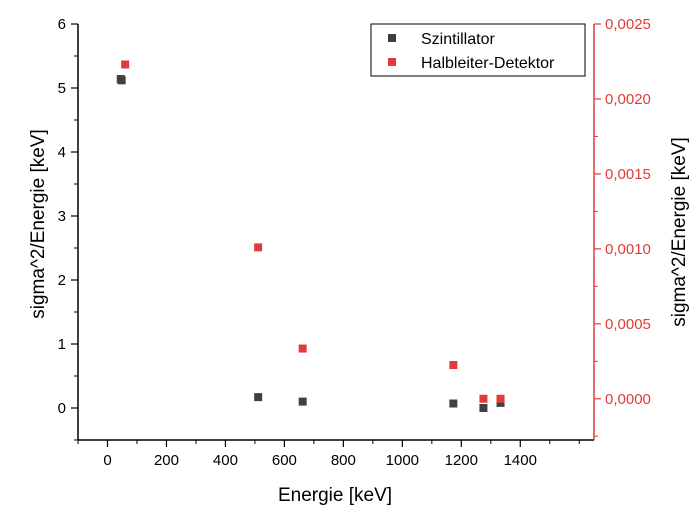 The height and width of the screenshot is (509, 694). What do you see at coordinates (62, 88) in the screenshot?
I see `y-left-tick-label: 5` at bounding box center [62, 88].